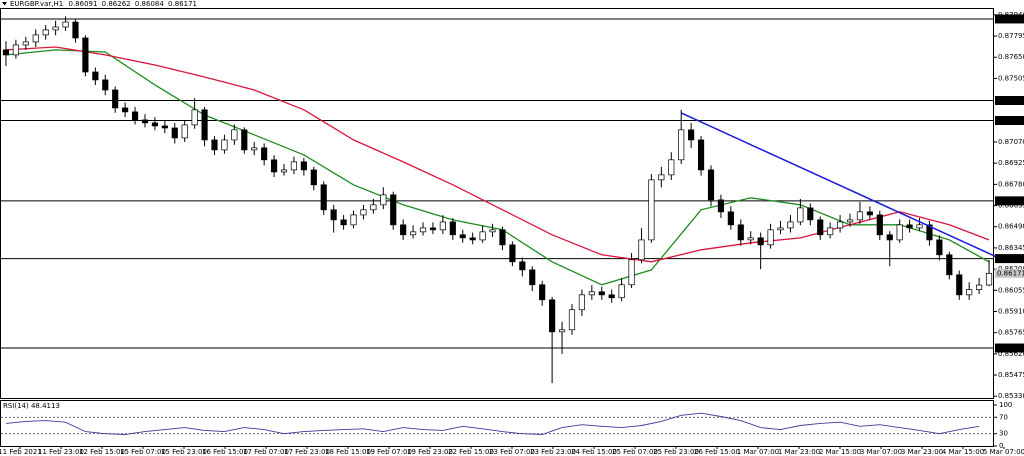  Describe the element at coordinates (1011, 375) in the screenshot. I see `y-tick-label: 0.85475` at that location.